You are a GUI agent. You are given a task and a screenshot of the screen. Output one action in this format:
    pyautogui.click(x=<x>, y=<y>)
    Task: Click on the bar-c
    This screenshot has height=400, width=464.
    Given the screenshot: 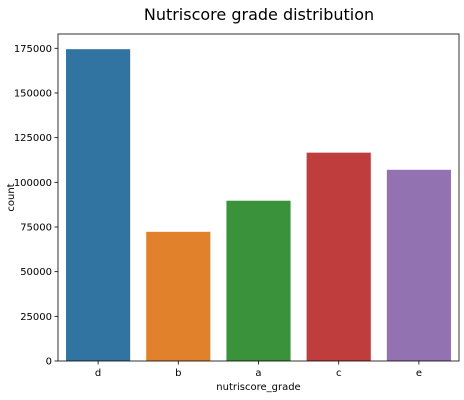 What is the action you would take?
    pyautogui.click(x=338, y=256)
    